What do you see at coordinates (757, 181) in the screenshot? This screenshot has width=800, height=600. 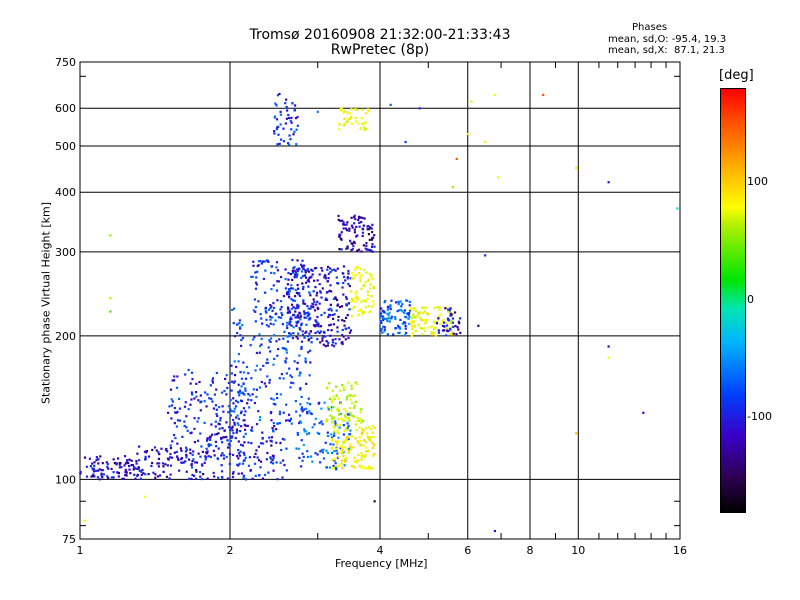 I see `colorbar-tick-label: 100` at bounding box center [757, 181].